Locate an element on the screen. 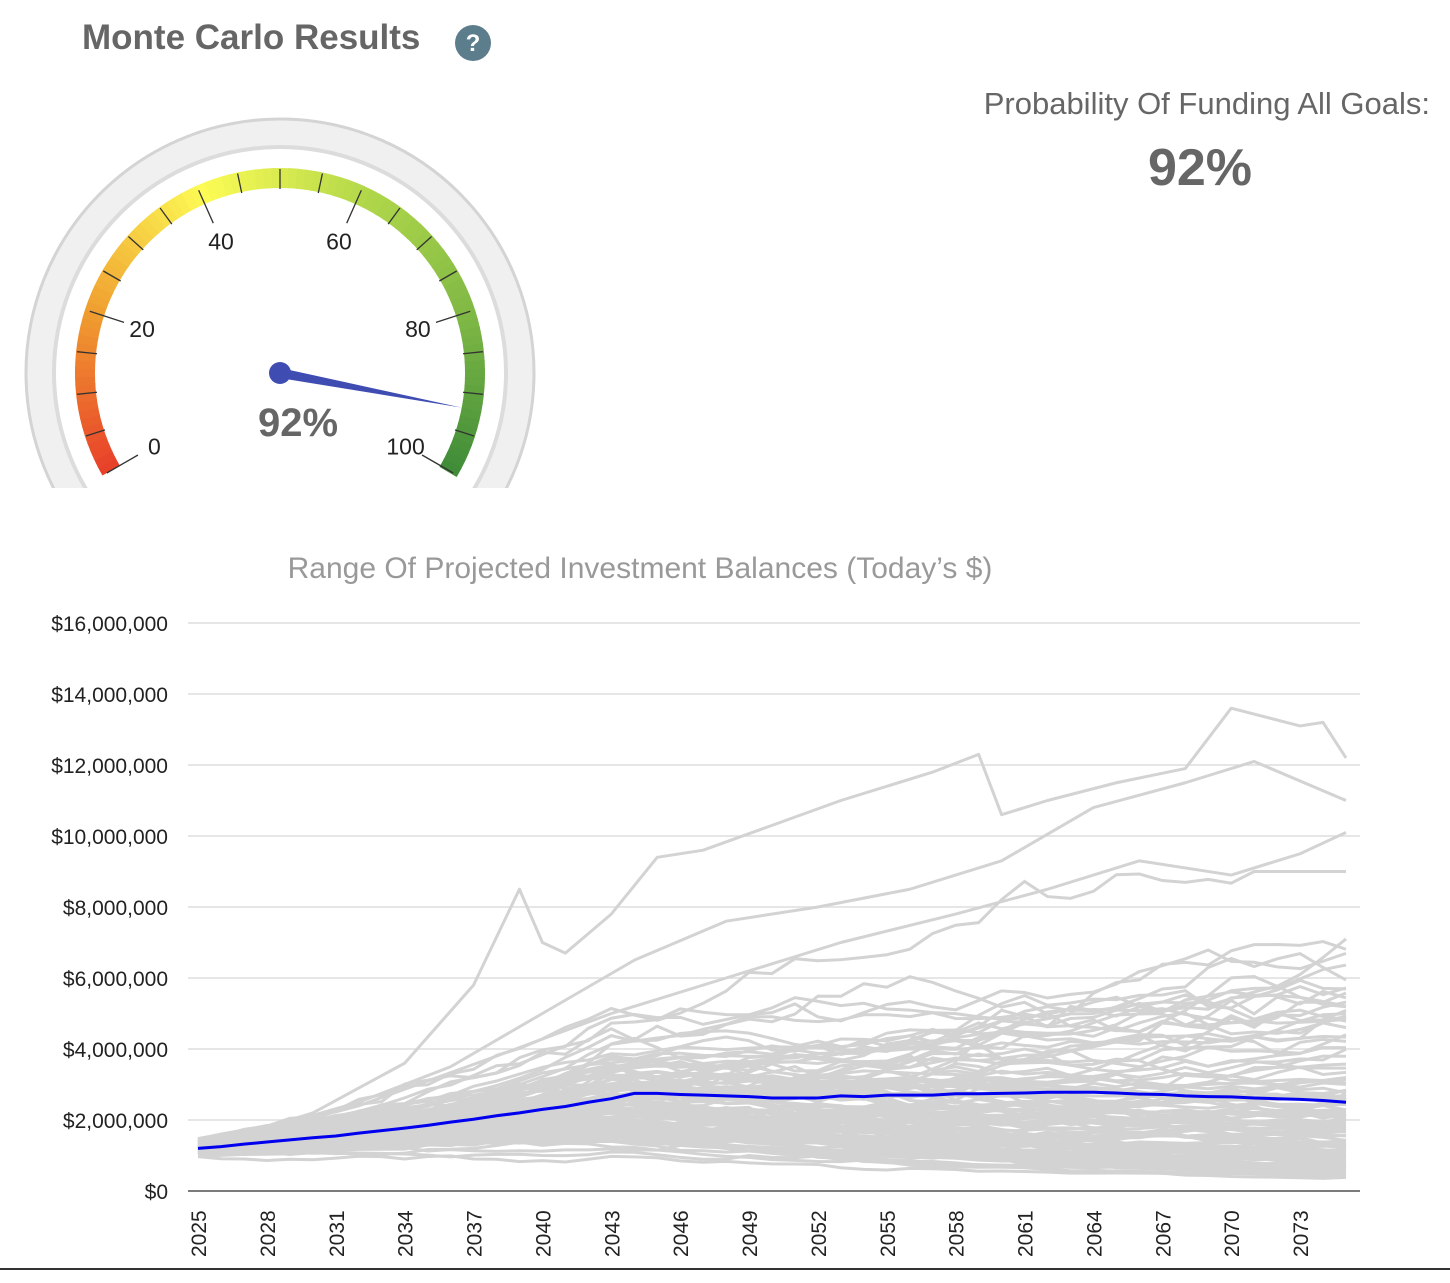  x-tick-label: 2058 is located at coordinates (957, 1233).